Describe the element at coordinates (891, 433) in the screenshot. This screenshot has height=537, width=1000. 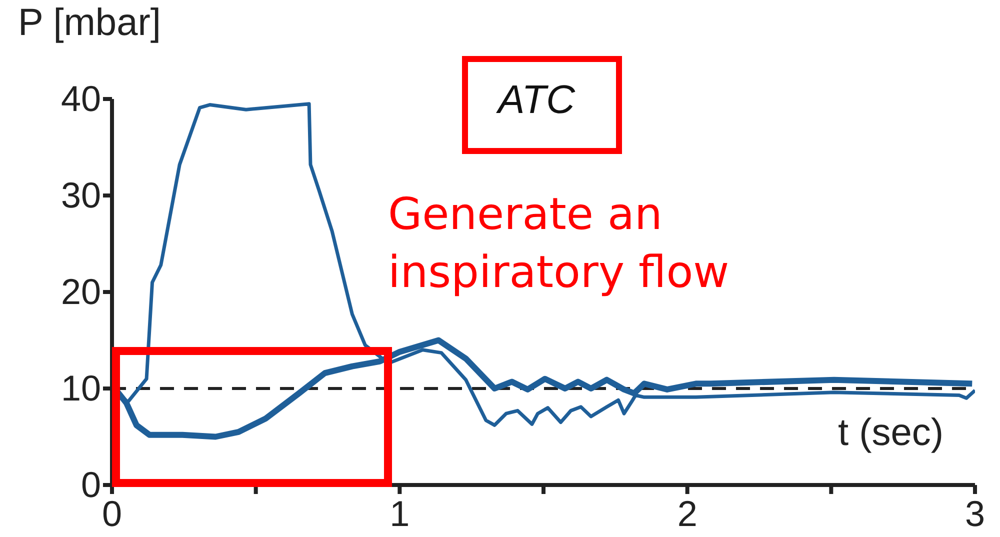
I see `x-axis-title: t (sec)` at that location.